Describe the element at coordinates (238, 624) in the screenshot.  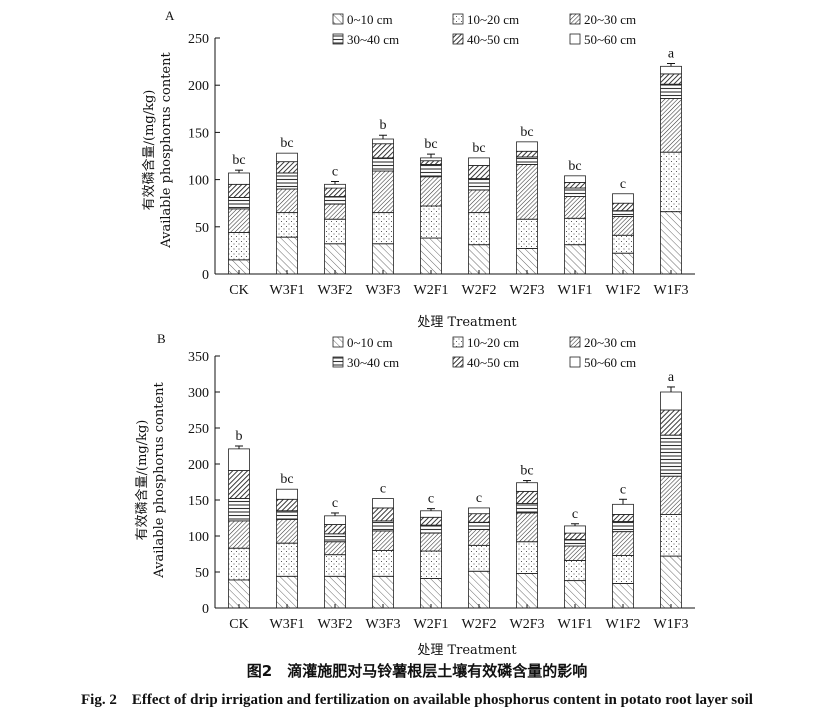
I see `x-tick-label: CK` at that location.